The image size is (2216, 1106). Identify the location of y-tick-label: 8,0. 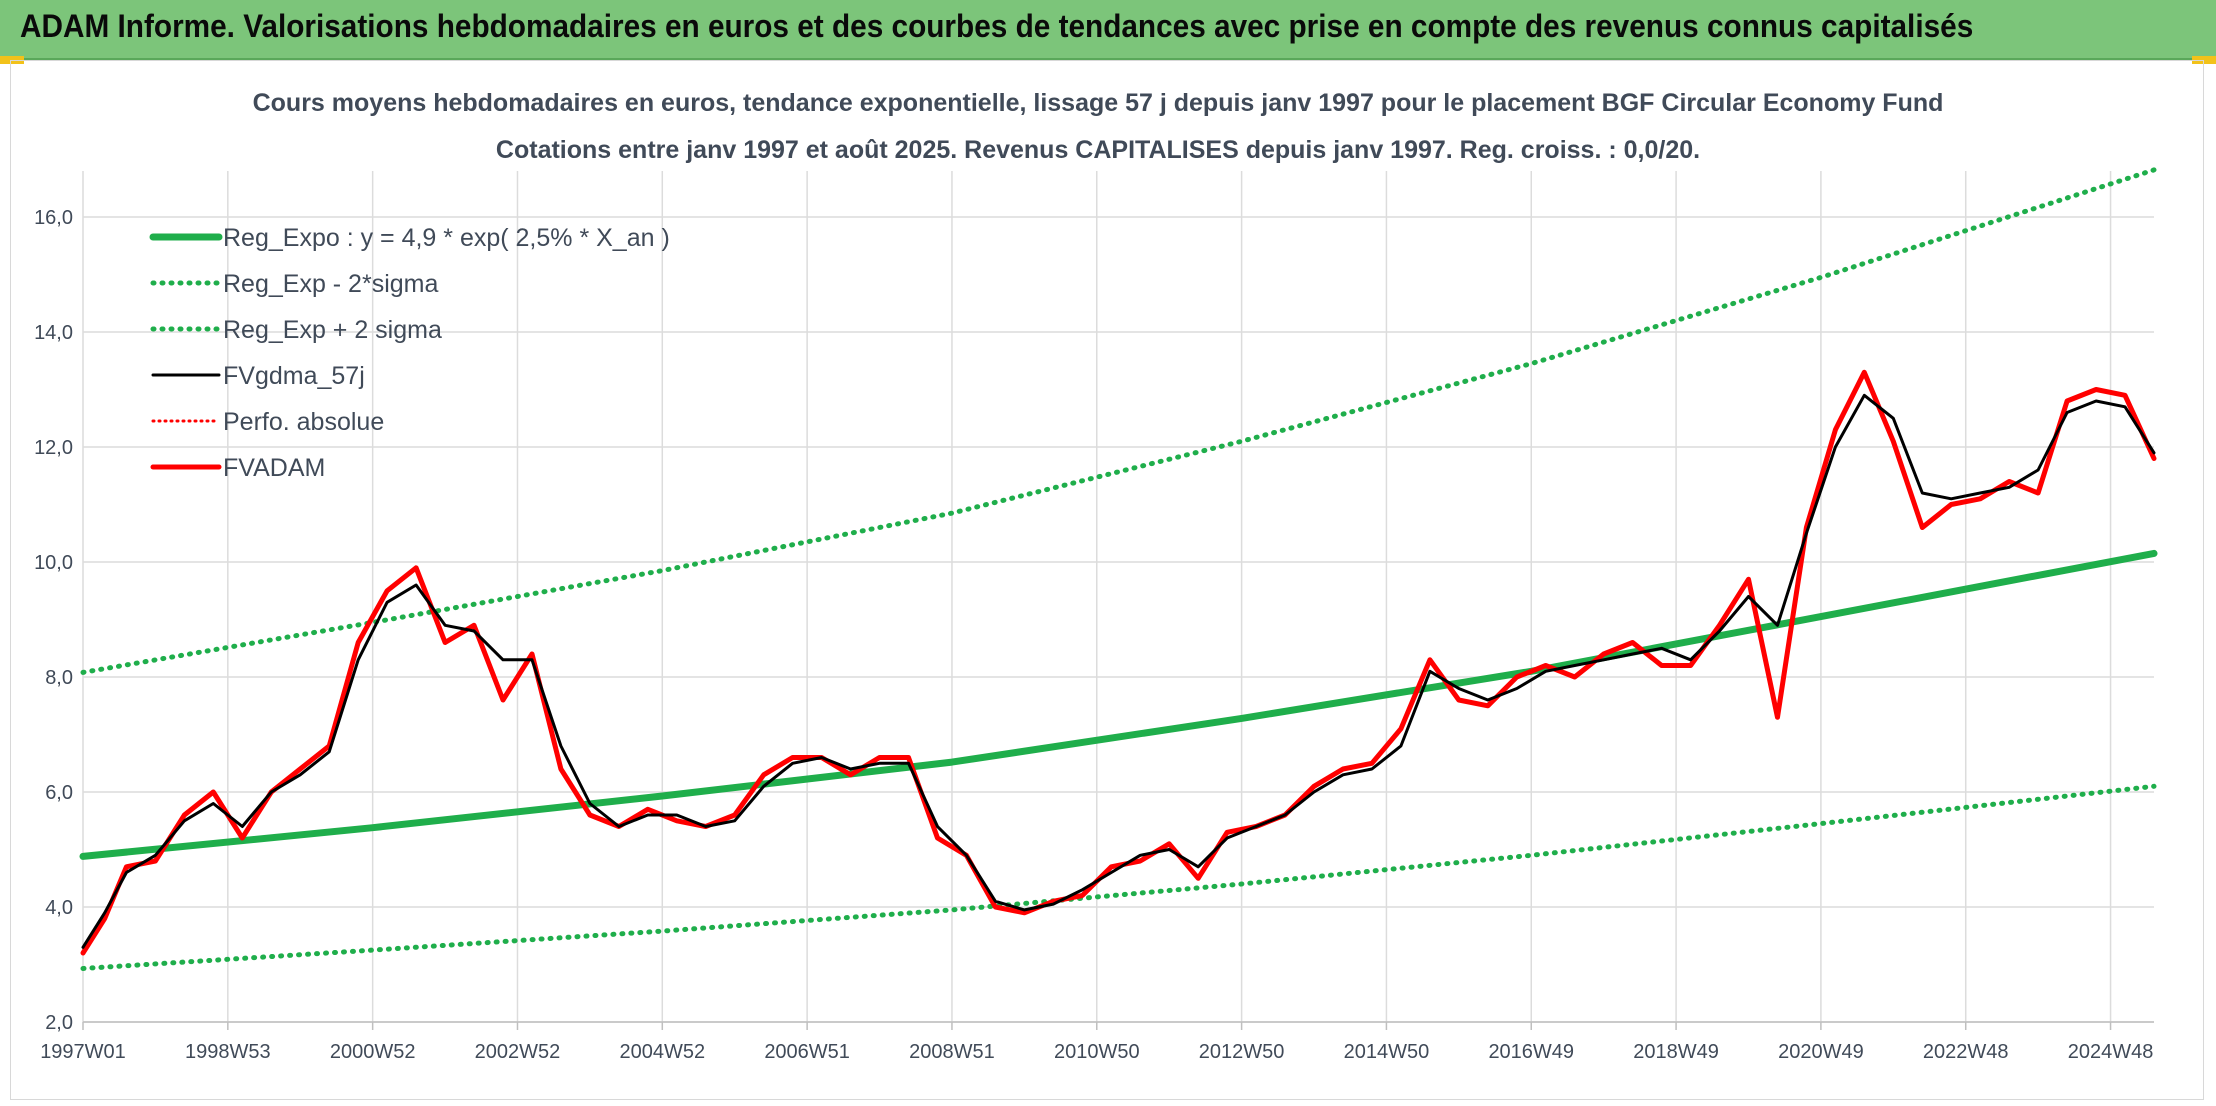
(59, 678).